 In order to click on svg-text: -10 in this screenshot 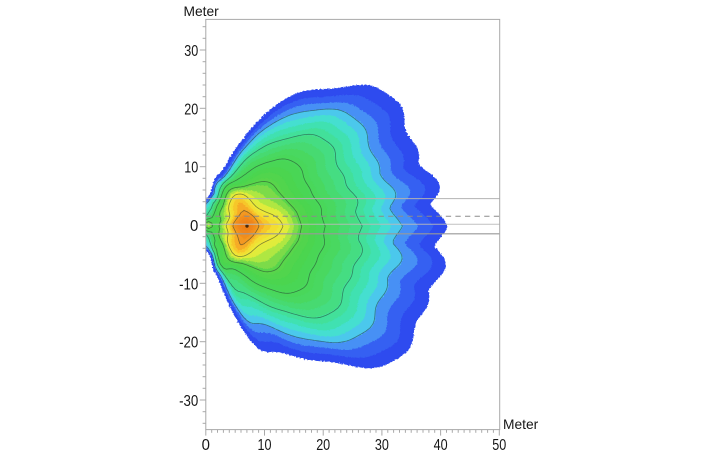, I will do `click(189, 284)`.